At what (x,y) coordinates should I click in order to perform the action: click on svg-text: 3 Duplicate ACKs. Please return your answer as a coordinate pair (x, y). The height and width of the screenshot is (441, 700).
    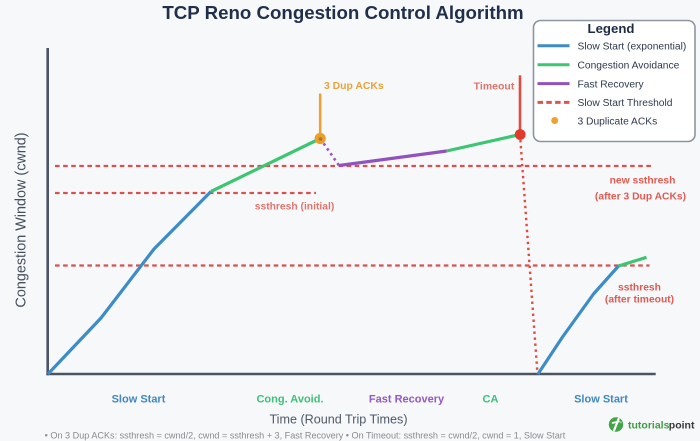
    Looking at the image, I should click on (618, 121).